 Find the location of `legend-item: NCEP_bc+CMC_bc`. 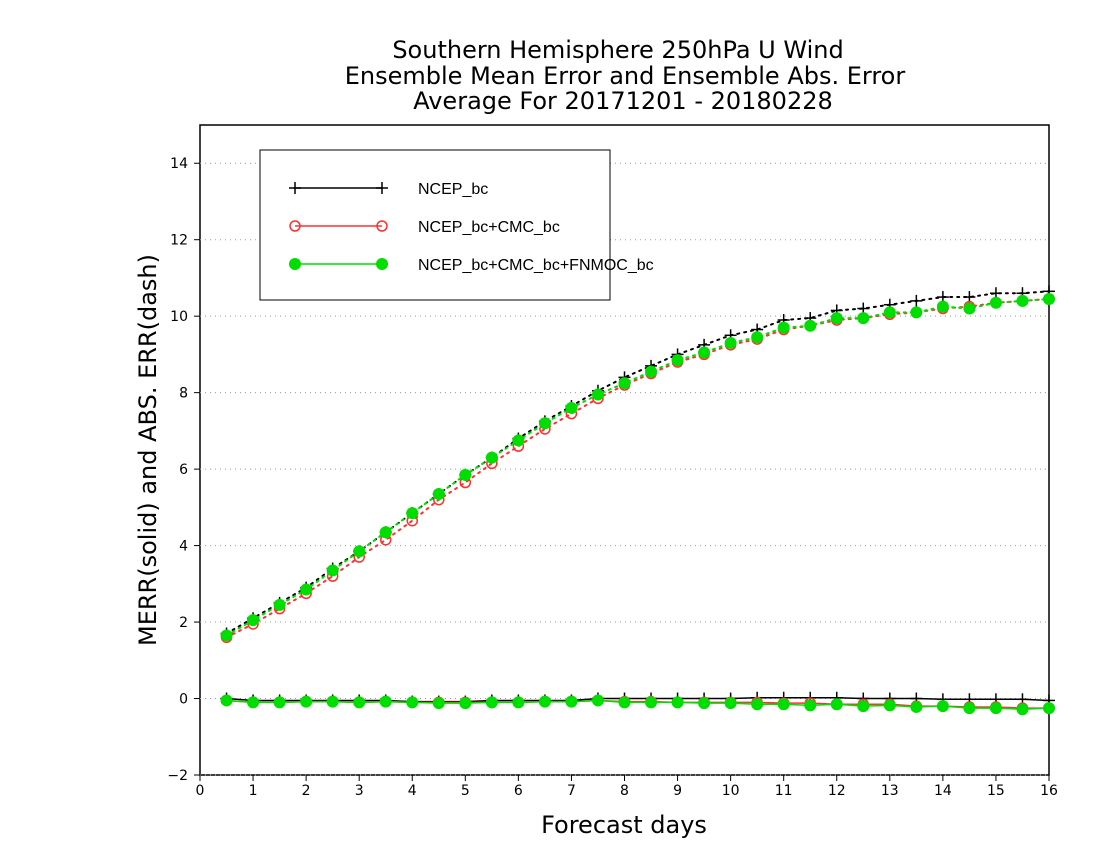

legend-item: NCEP_bc+CMC_bc is located at coordinates (424, 227).